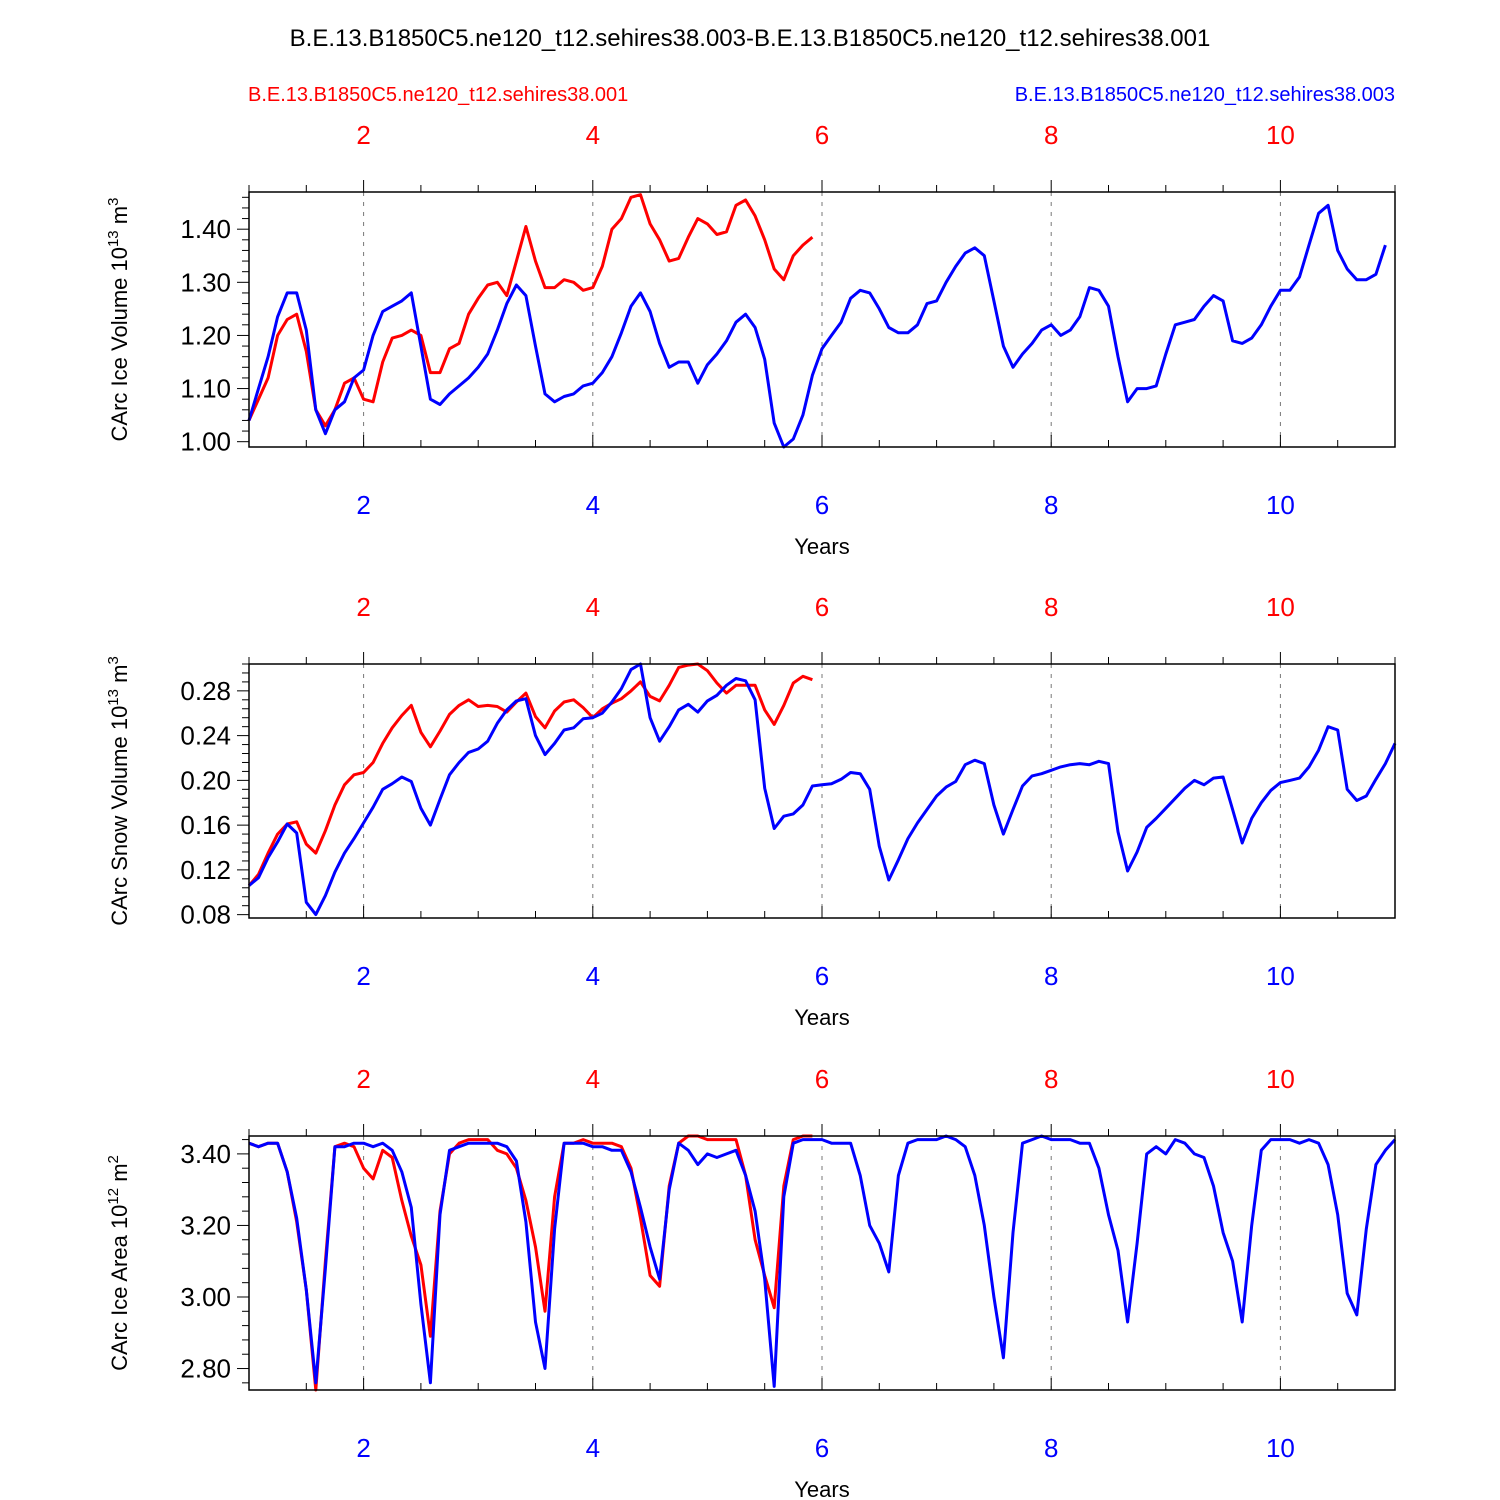  I want to click on y-tick-label: 1.20, so click(205, 335).